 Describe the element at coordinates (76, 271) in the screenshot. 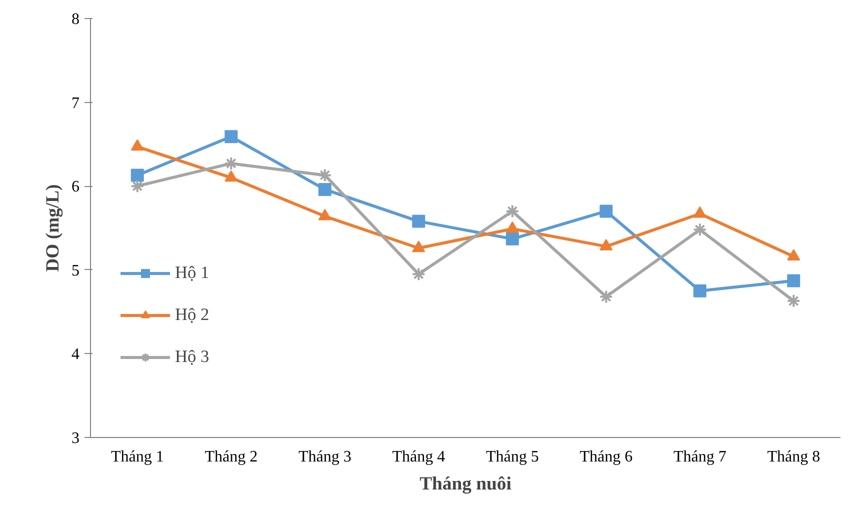

I see `y-tick-label: 5` at that location.